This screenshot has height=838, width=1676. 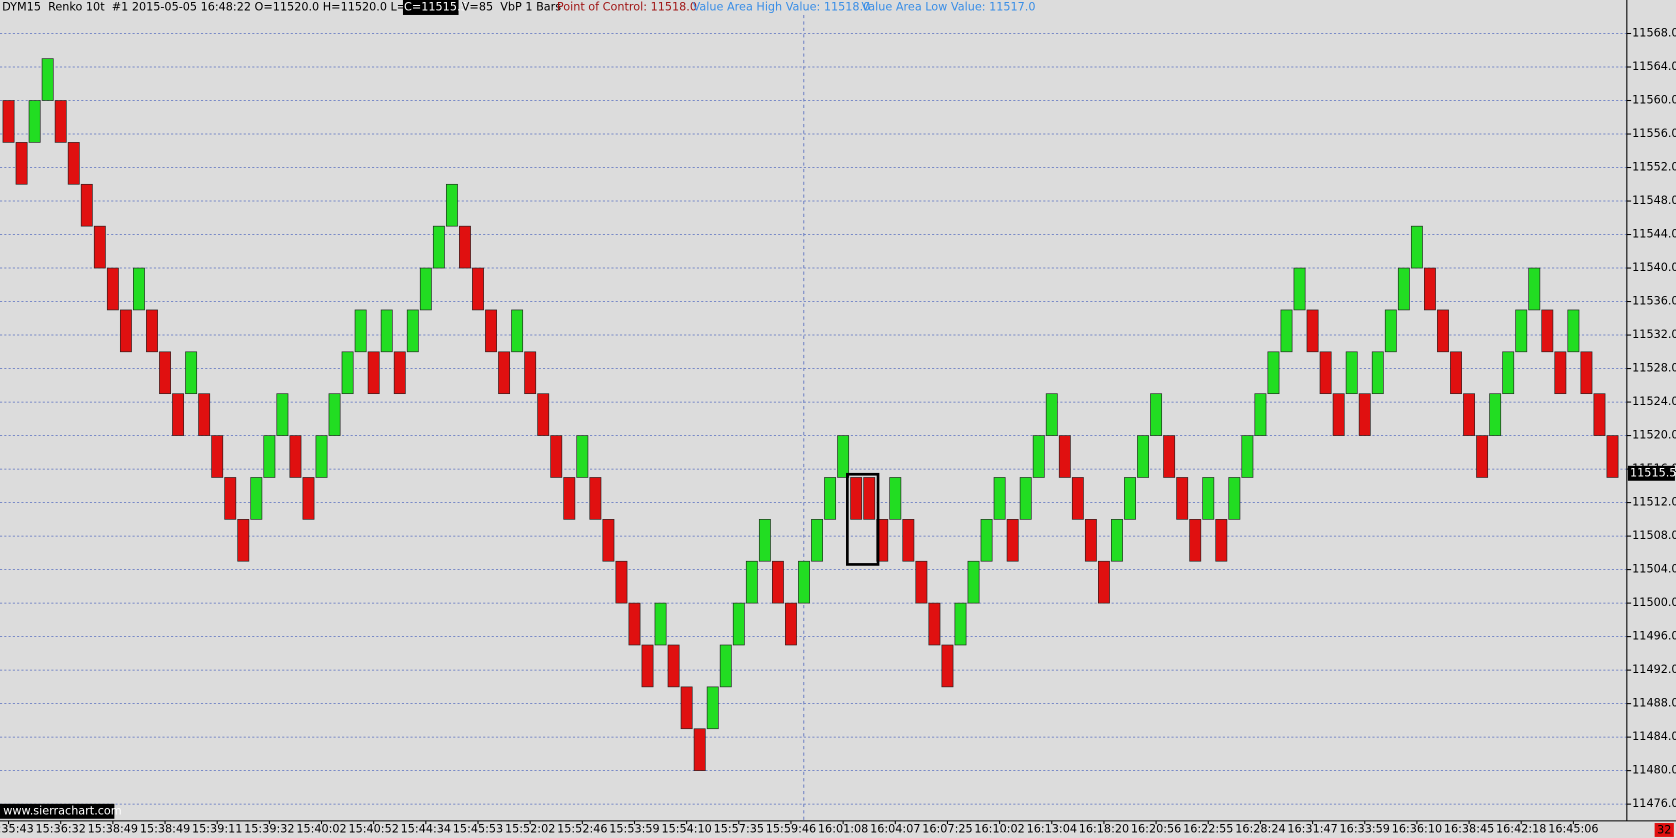 I want to click on last-price-label: 11515.5, so click(x=1653, y=472).